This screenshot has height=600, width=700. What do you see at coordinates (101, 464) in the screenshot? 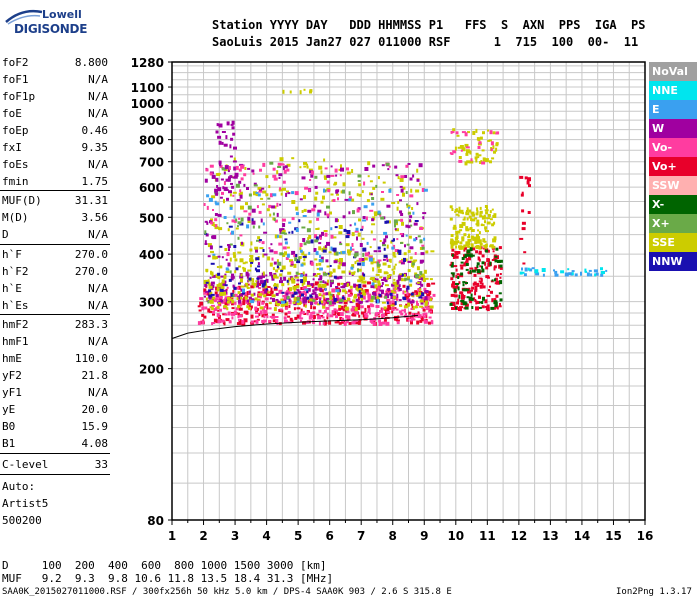
I see `param-value: 33` at bounding box center [101, 464].